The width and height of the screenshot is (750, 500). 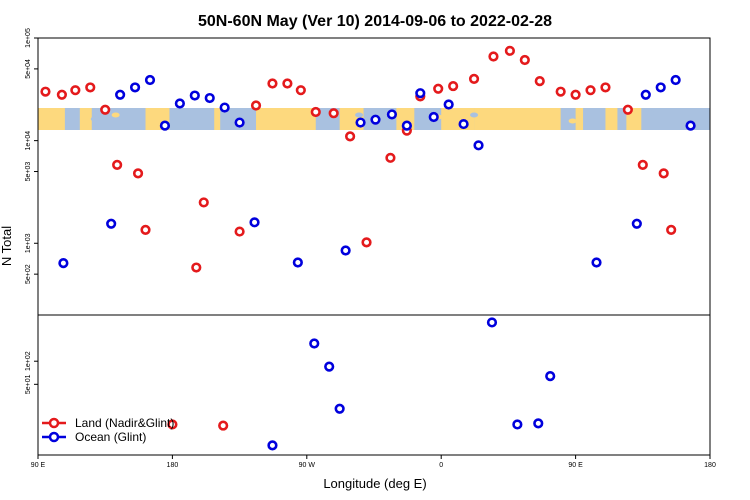 I want to click on legend: Land (Nadir&Glint) Ocean (Glint), so click(x=108, y=430).